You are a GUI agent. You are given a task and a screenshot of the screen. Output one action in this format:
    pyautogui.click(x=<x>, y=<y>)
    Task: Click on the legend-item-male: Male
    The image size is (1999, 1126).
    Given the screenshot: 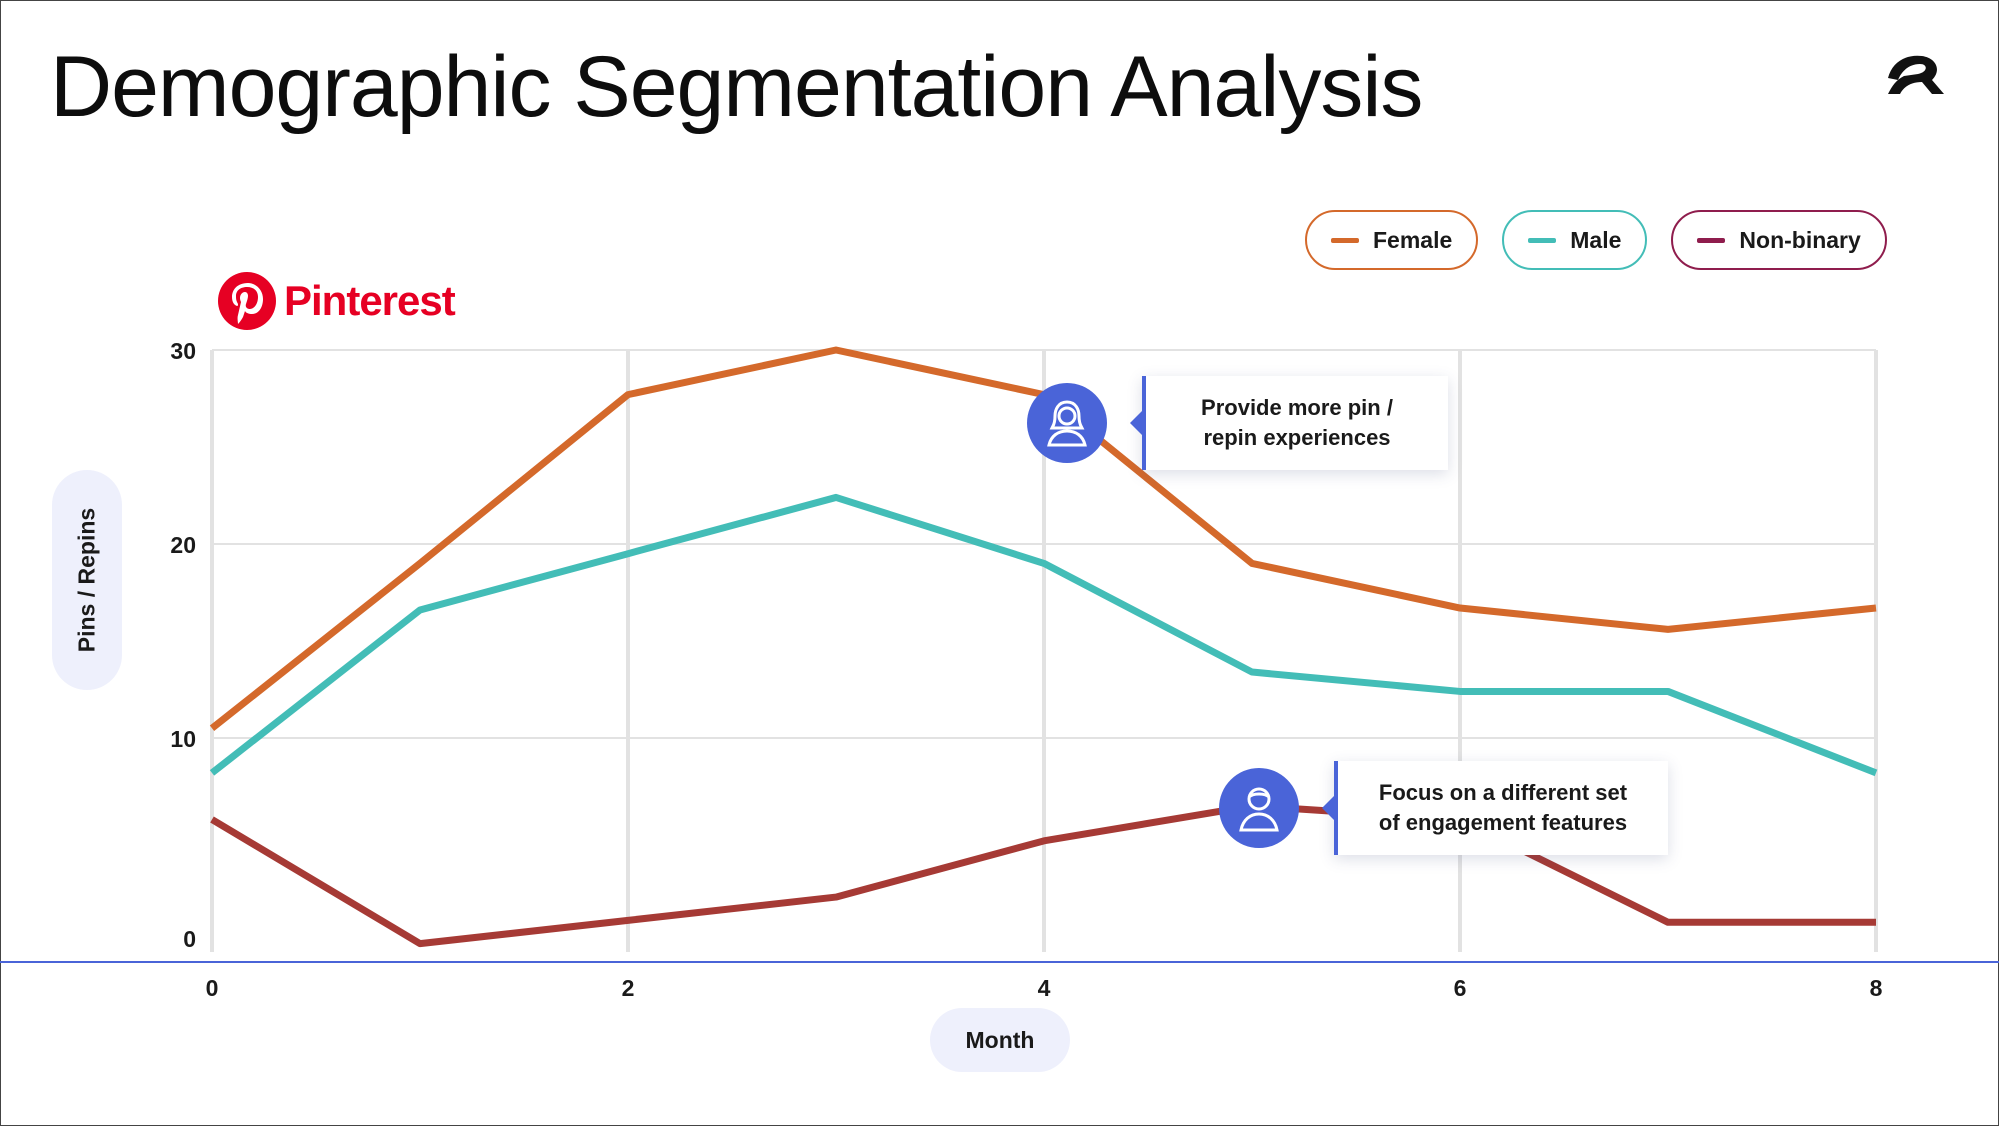 What is the action you would take?
    pyautogui.click(x=1575, y=240)
    